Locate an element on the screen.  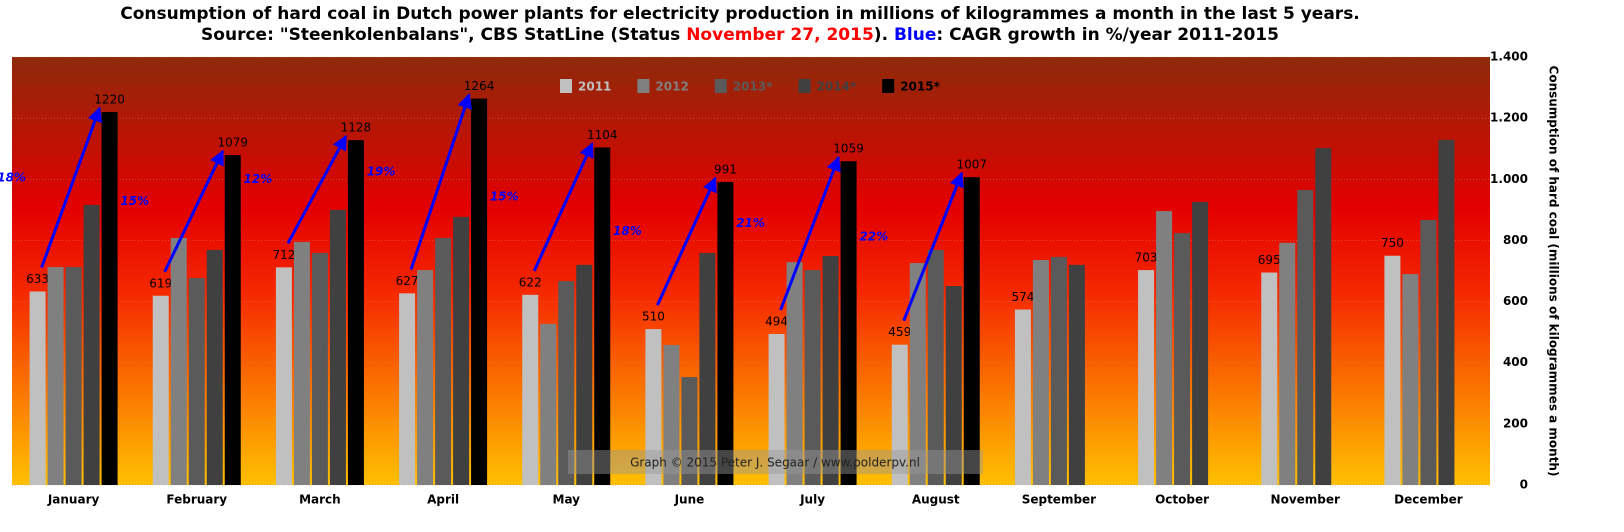
legend-label: 2013* is located at coordinates (753, 87).